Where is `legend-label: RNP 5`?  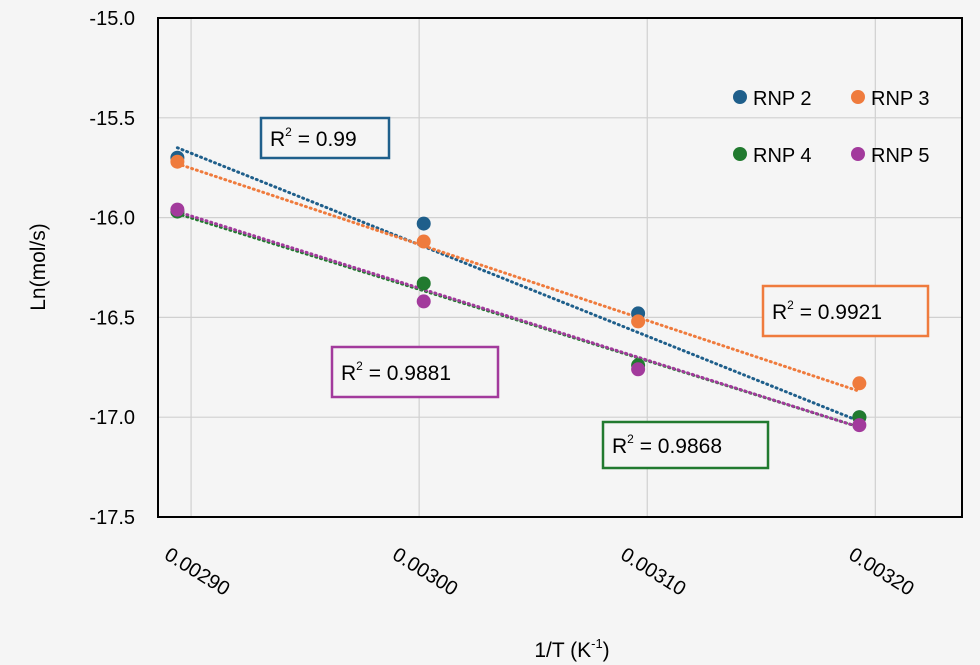 legend-label: RNP 5 is located at coordinates (900, 156).